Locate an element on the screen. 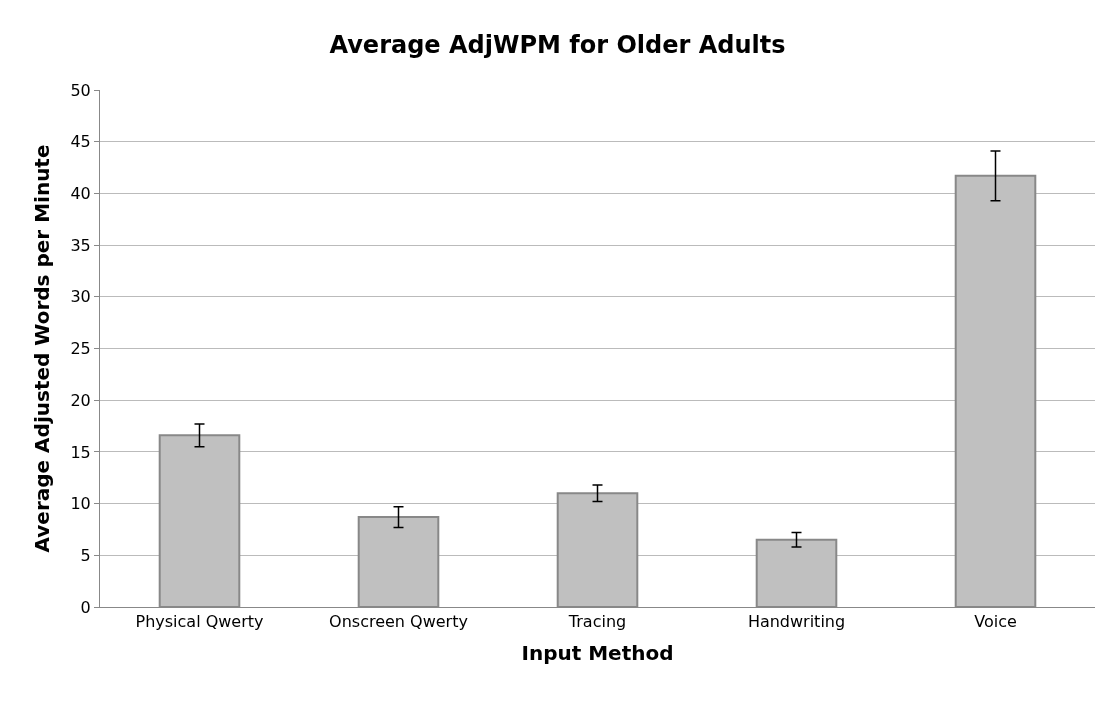 Image resolution: width=1115 pixels, height=717 pixels. x-tick-label: Voice is located at coordinates (995, 622).